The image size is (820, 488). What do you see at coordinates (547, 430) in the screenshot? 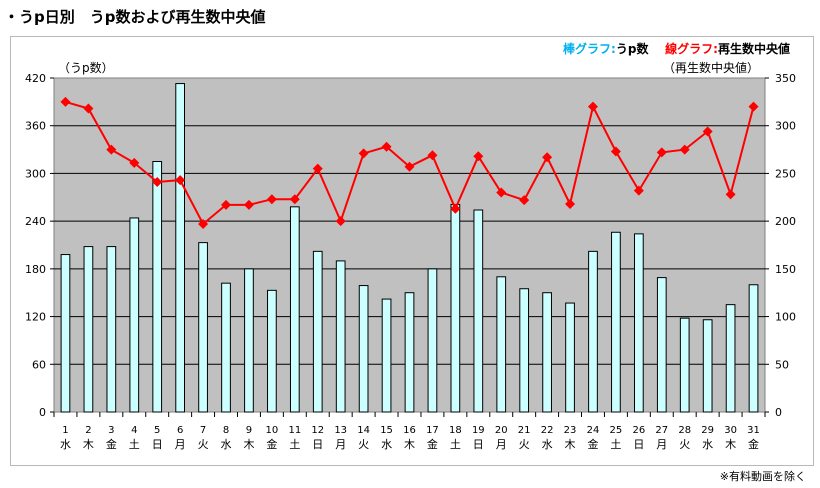
I see `x-tick-label-day: 22` at bounding box center [547, 430].